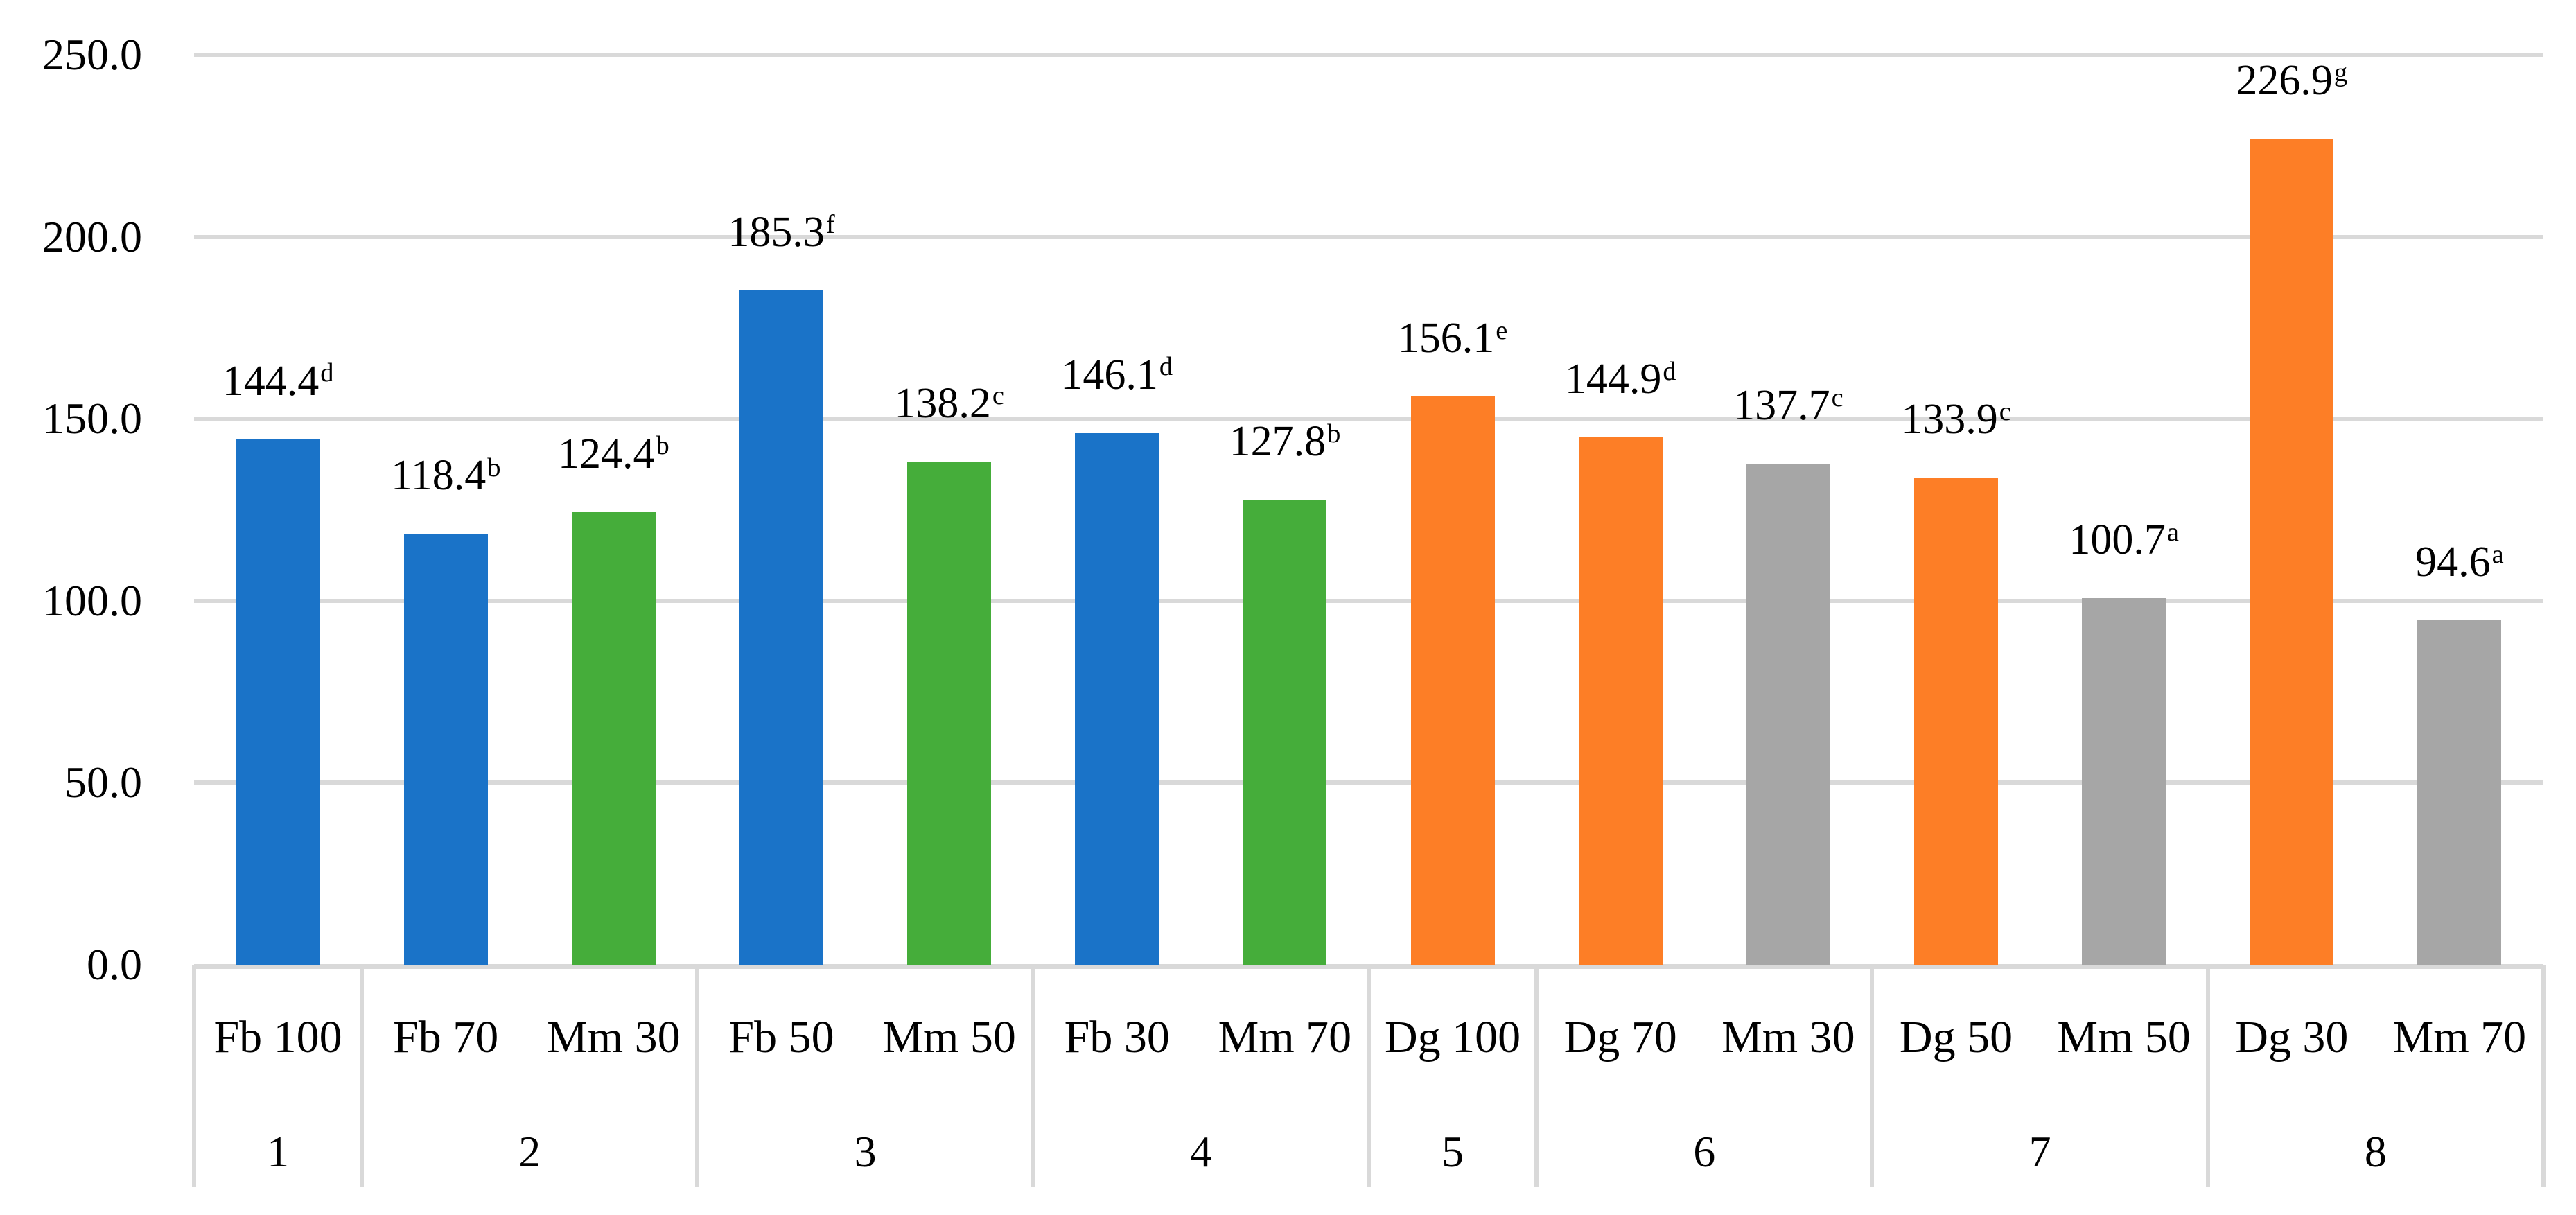  I want to click on bar-value-number: 185.3, so click(776, 232).